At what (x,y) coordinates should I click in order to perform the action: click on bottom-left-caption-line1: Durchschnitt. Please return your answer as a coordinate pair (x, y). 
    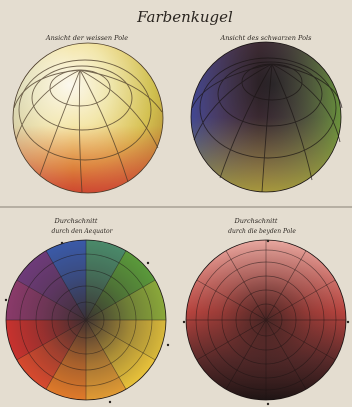
    Looking at the image, I should click on (76, 221).